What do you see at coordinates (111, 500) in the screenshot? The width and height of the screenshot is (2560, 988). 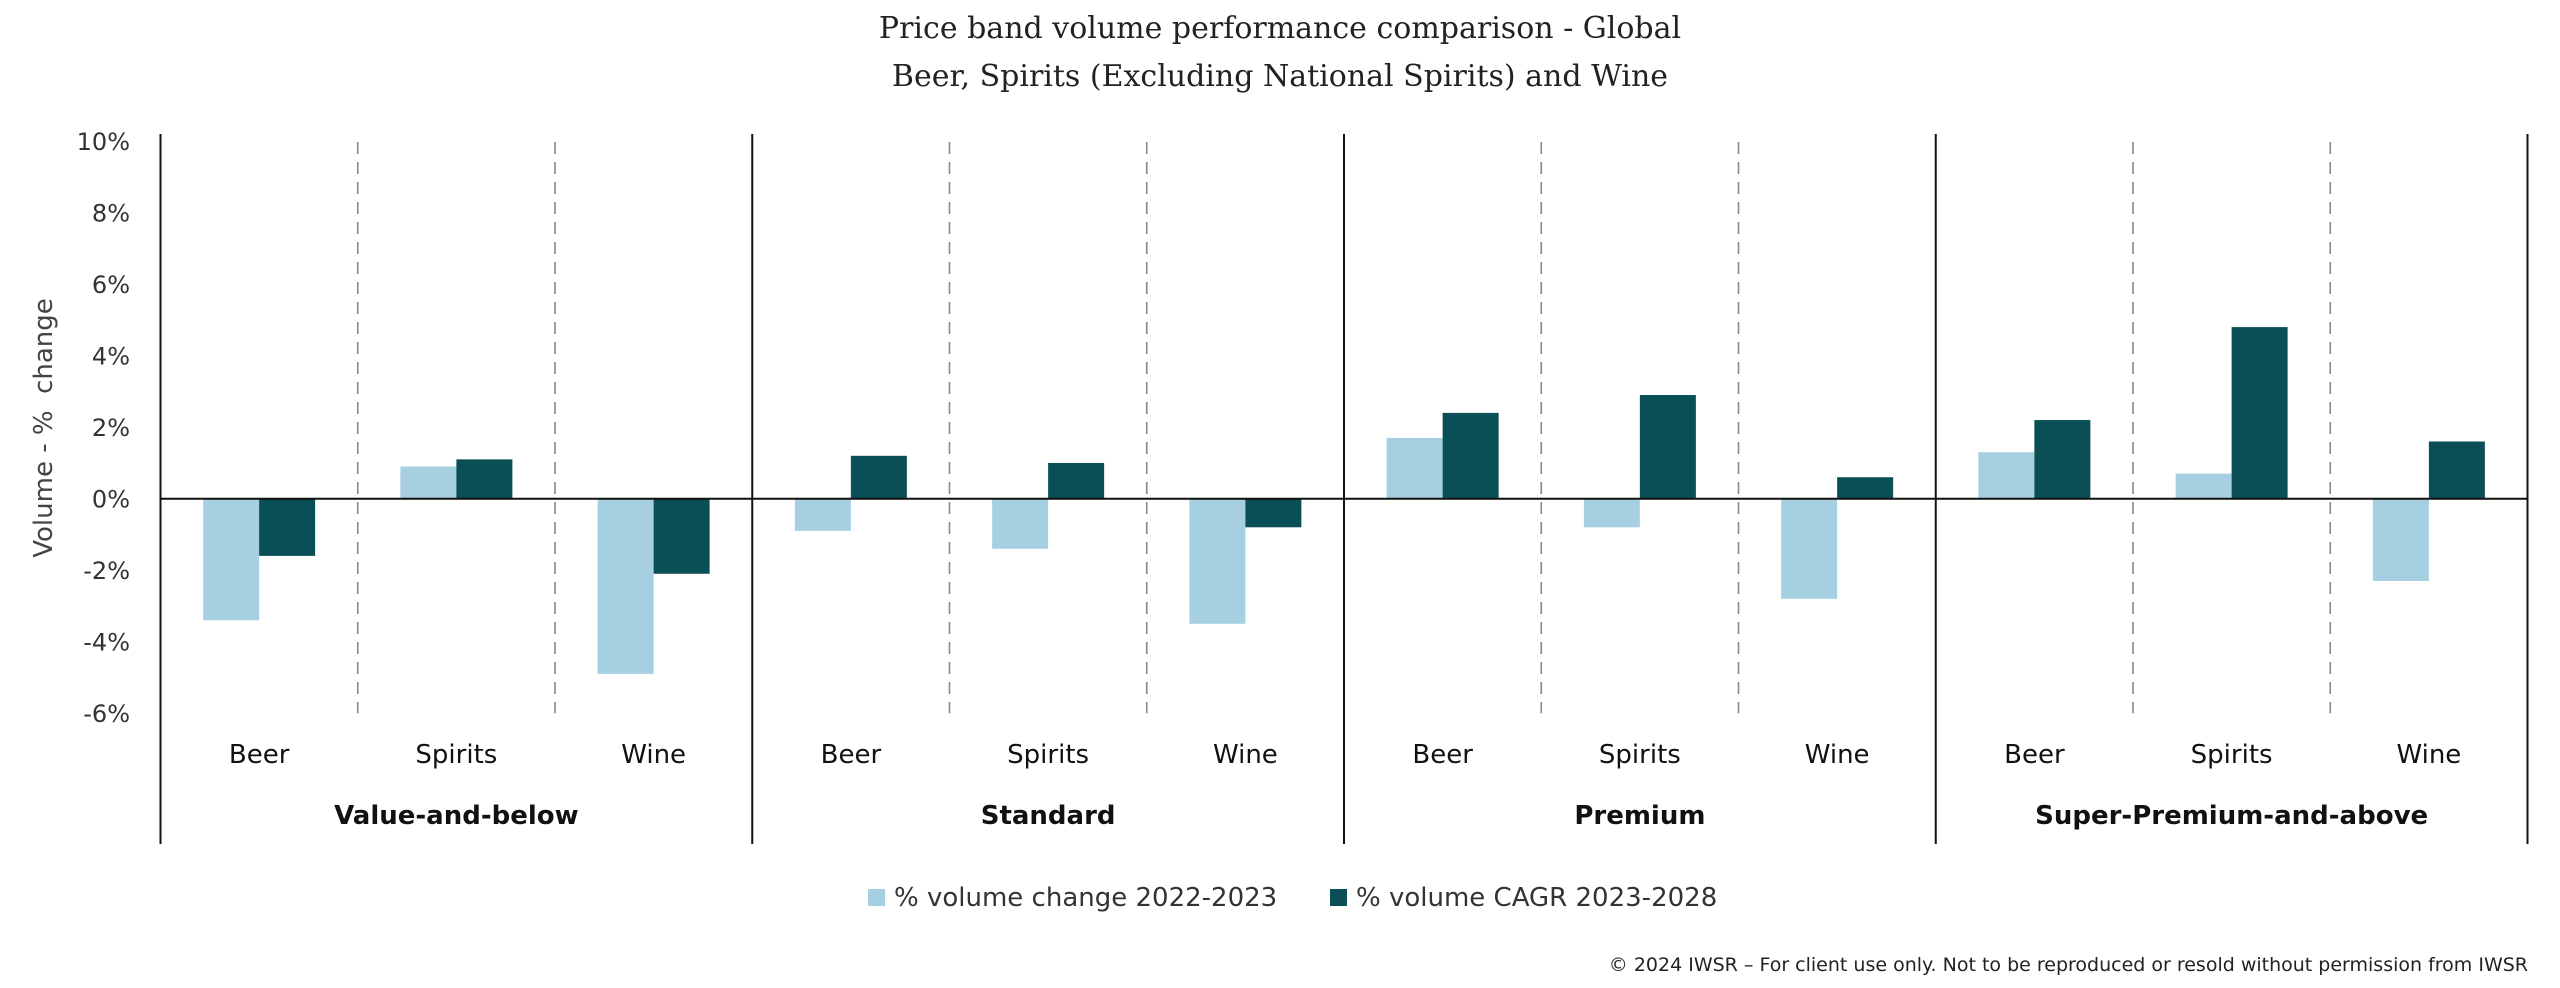 I see `y-tick-label: 0%` at bounding box center [111, 500].